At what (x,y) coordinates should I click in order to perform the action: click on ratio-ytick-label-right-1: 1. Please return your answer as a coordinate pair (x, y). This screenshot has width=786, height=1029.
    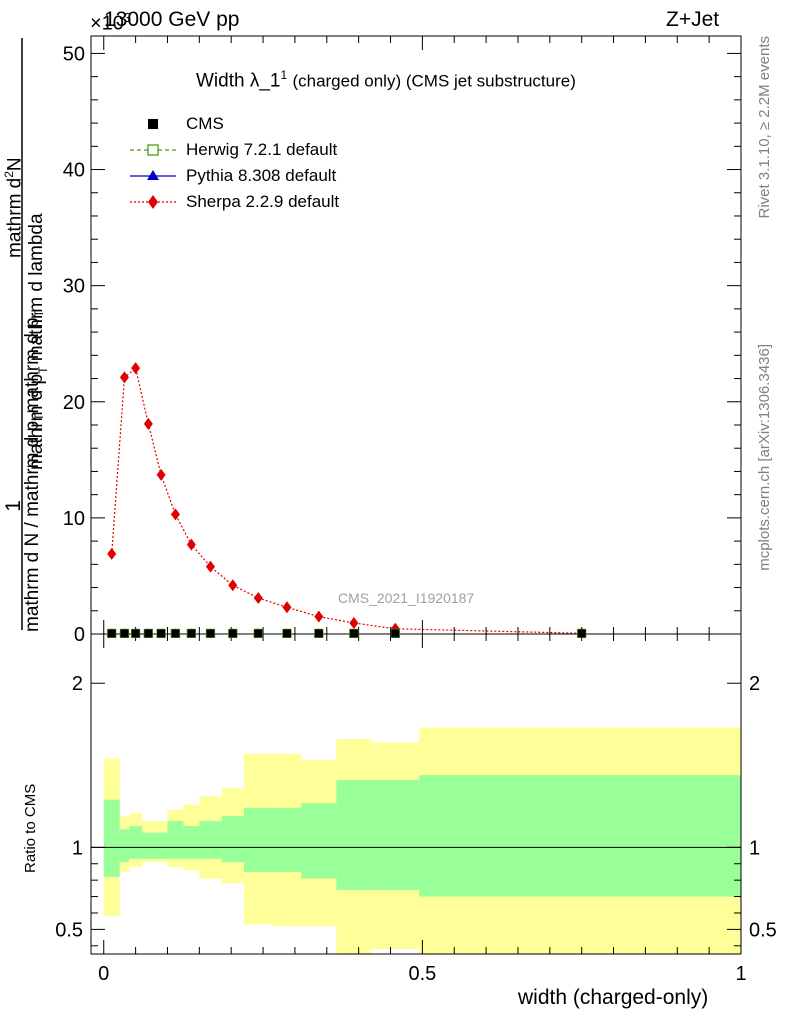
    Looking at the image, I should click on (754, 848).